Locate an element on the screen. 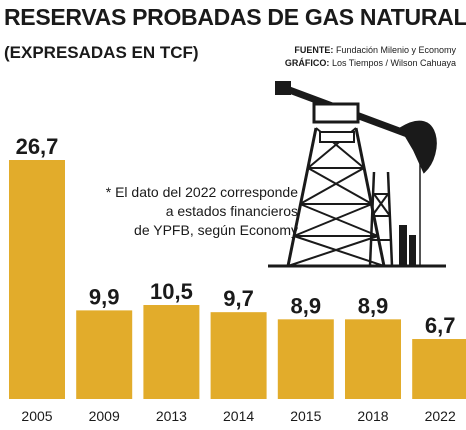 This screenshot has height=430, width=466. graphic-text: Los Tiempos / Wilson Cahuaya is located at coordinates (393, 63).